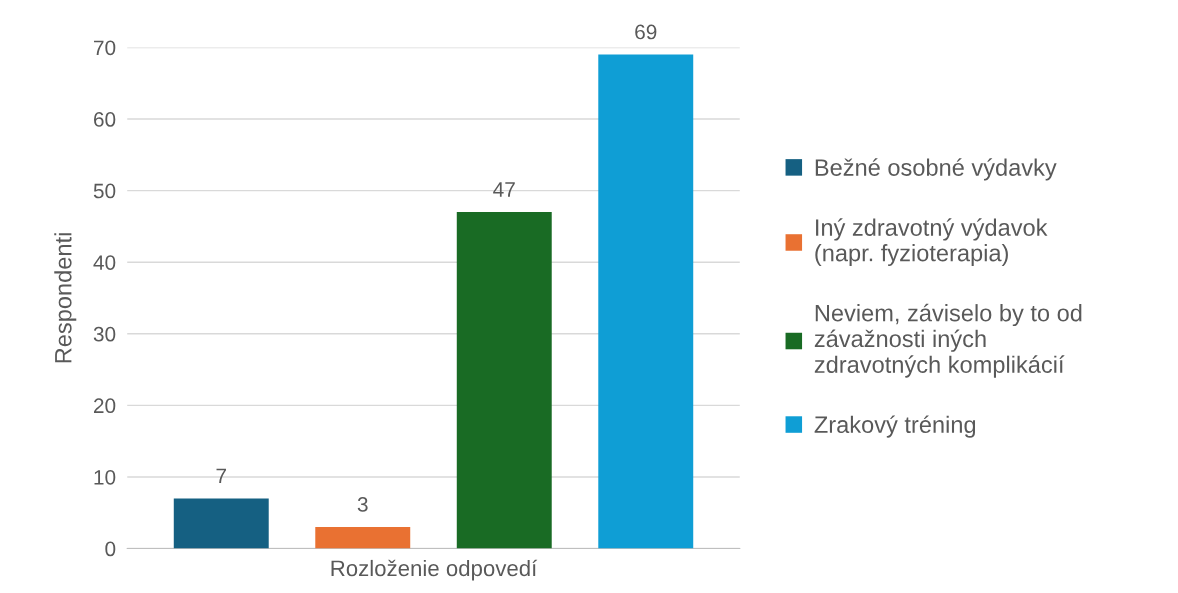  I want to click on y-tick-label: 10, so click(105, 477).